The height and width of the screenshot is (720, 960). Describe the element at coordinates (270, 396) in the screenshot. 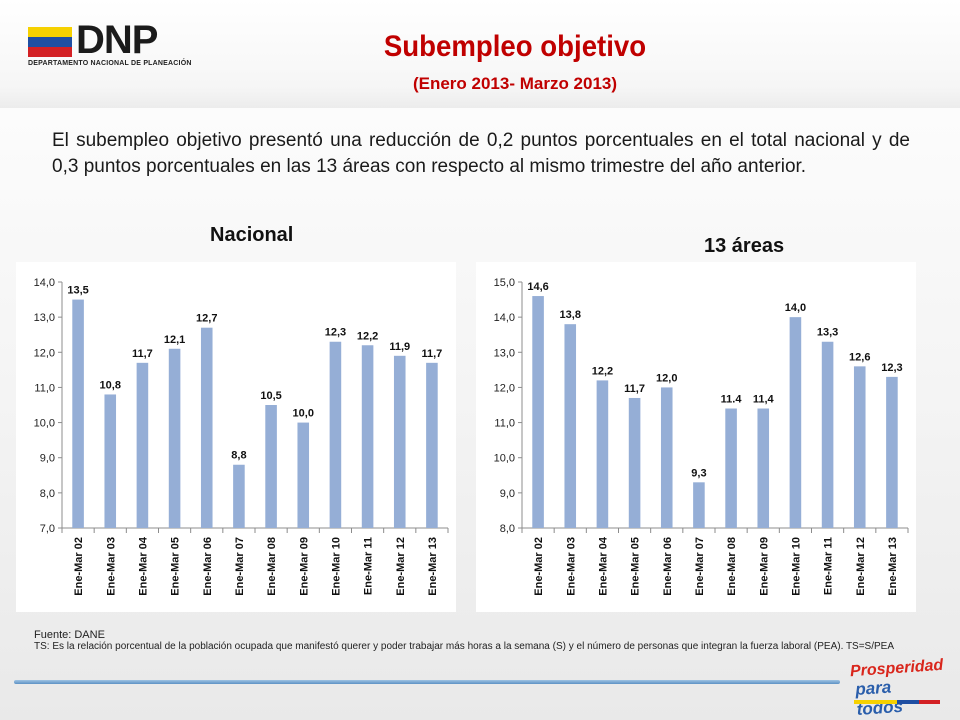

I see `bar-value-label: 10,5` at that location.